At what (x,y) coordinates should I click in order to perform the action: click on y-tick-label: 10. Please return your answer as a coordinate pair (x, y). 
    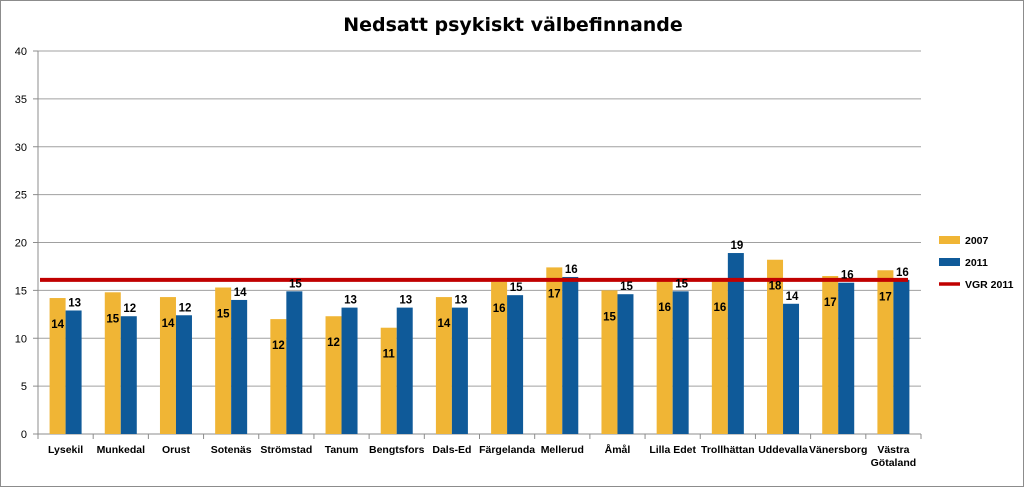
    Looking at the image, I should click on (21, 339).